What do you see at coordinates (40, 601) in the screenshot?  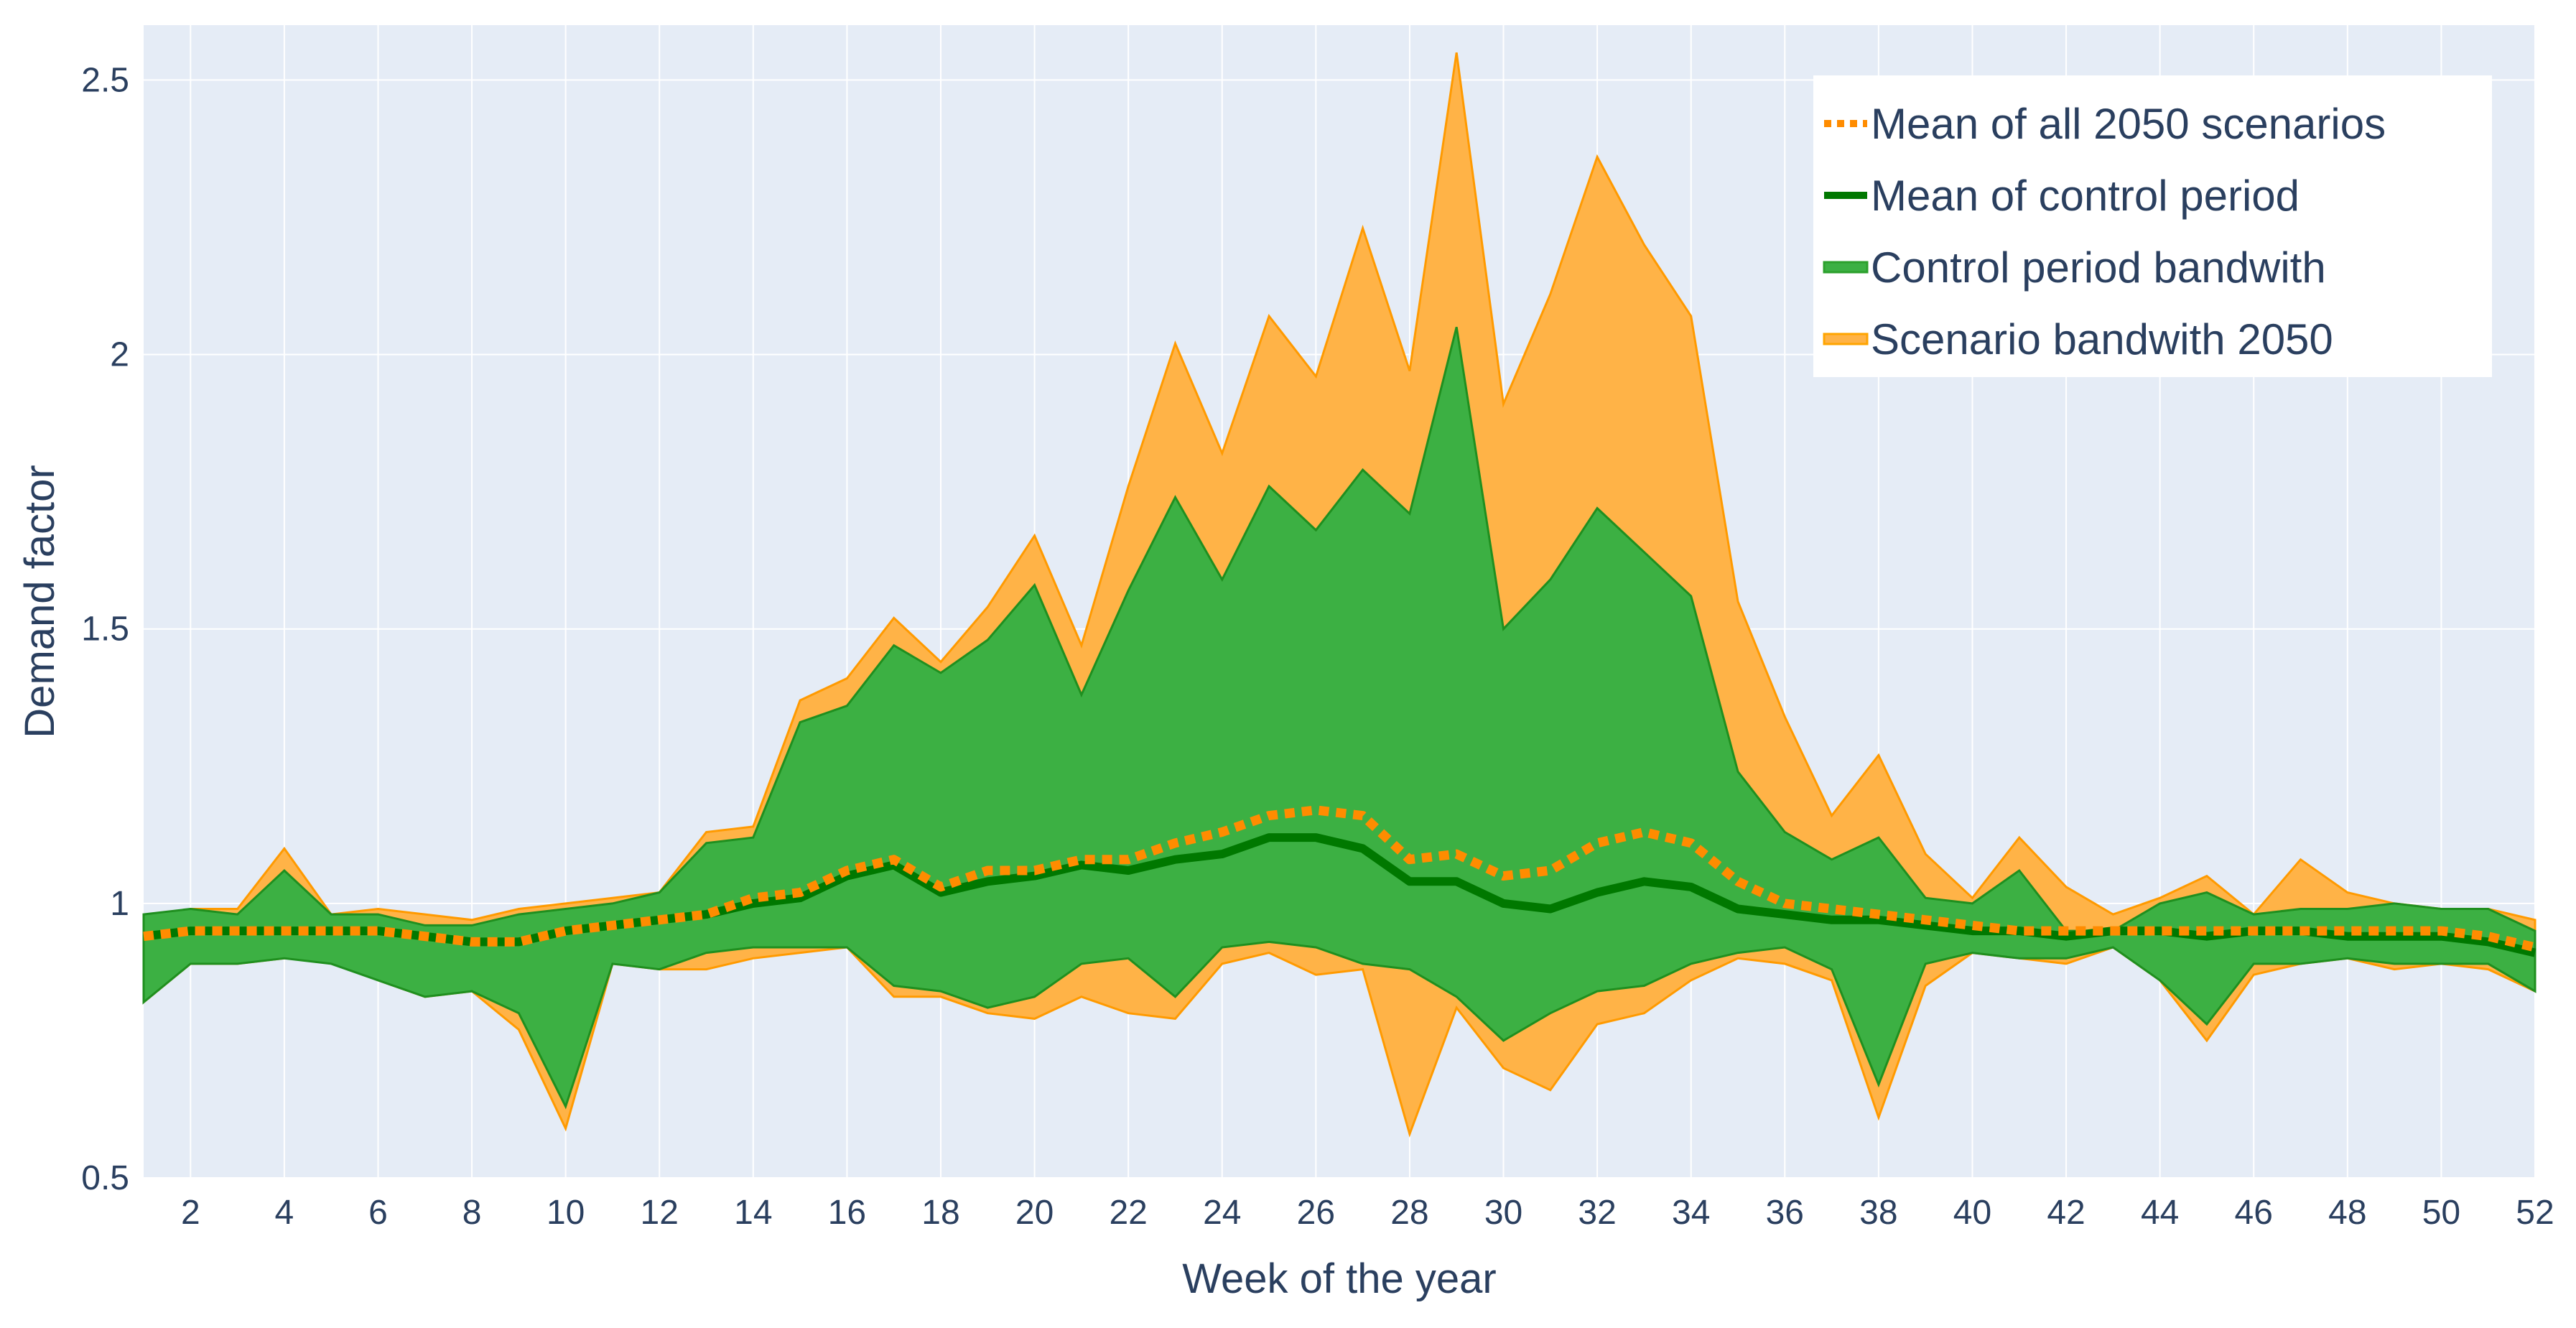 I see `y-axis-title: Demand factor` at bounding box center [40, 601].